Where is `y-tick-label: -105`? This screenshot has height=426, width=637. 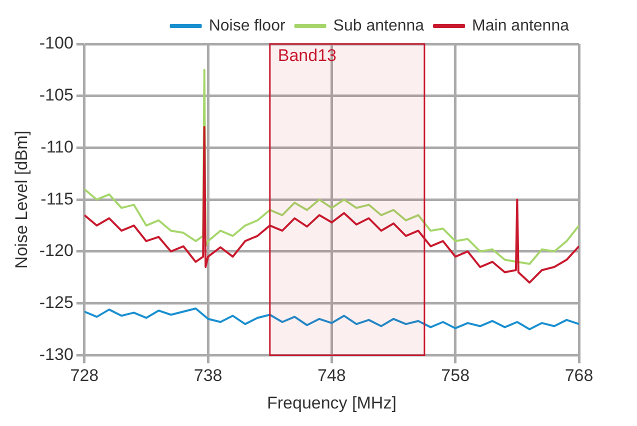
y-tick-label: -105 is located at coordinates (56, 95).